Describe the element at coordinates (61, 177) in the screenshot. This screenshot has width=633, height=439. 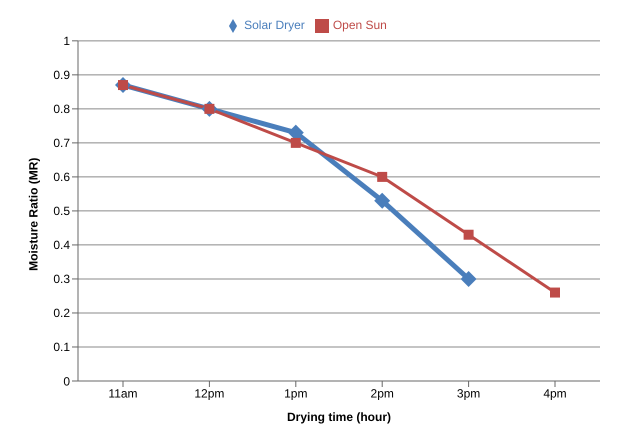
I see `y-tick-label: 0.6` at that location.